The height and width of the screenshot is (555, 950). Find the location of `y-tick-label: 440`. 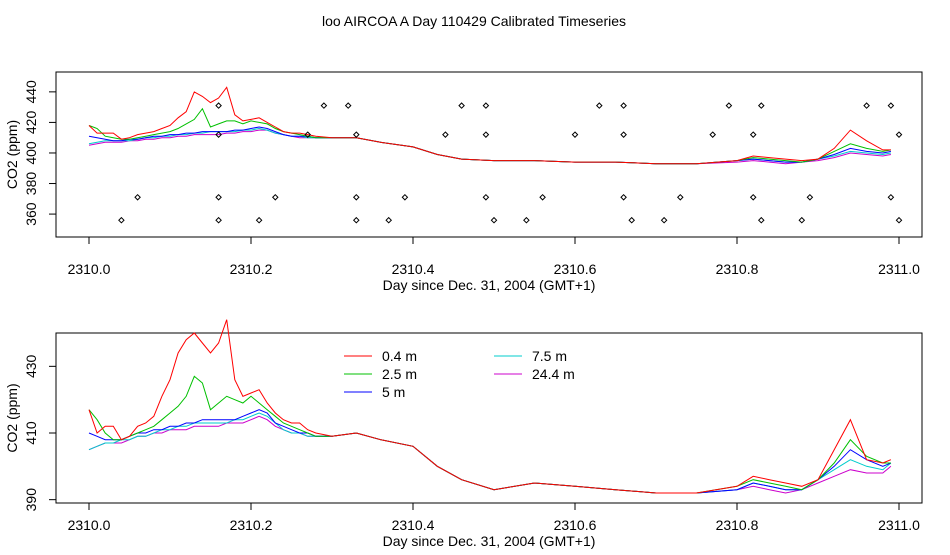

y-tick-label: 440 is located at coordinates (31, 92).